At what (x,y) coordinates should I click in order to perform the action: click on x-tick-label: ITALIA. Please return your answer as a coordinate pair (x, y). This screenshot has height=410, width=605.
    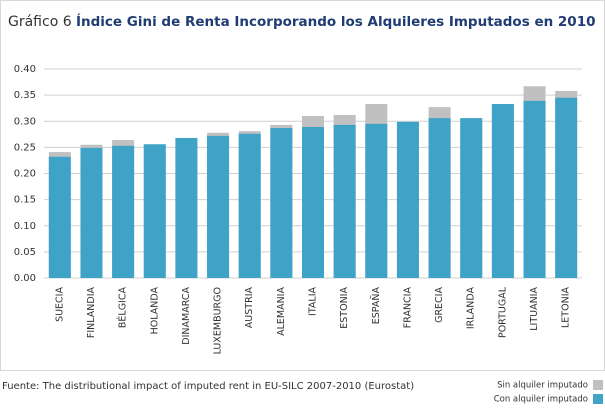
    Looking at the image, I should click on (313, 301).